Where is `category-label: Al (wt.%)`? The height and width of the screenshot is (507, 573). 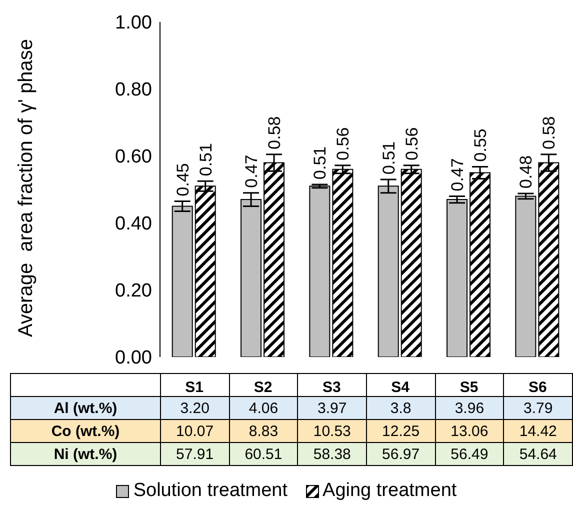 category-label: Al (wt.%) is located at coordinates (86, 408).